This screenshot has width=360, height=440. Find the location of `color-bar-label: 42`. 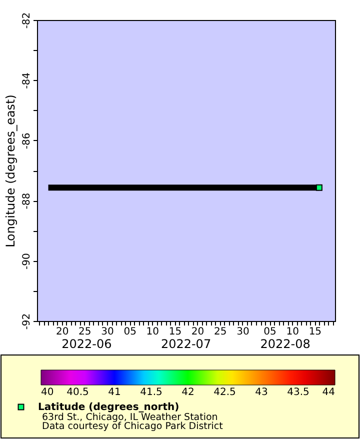

color-bar-label: 42 is located at coordinates (188, 392).